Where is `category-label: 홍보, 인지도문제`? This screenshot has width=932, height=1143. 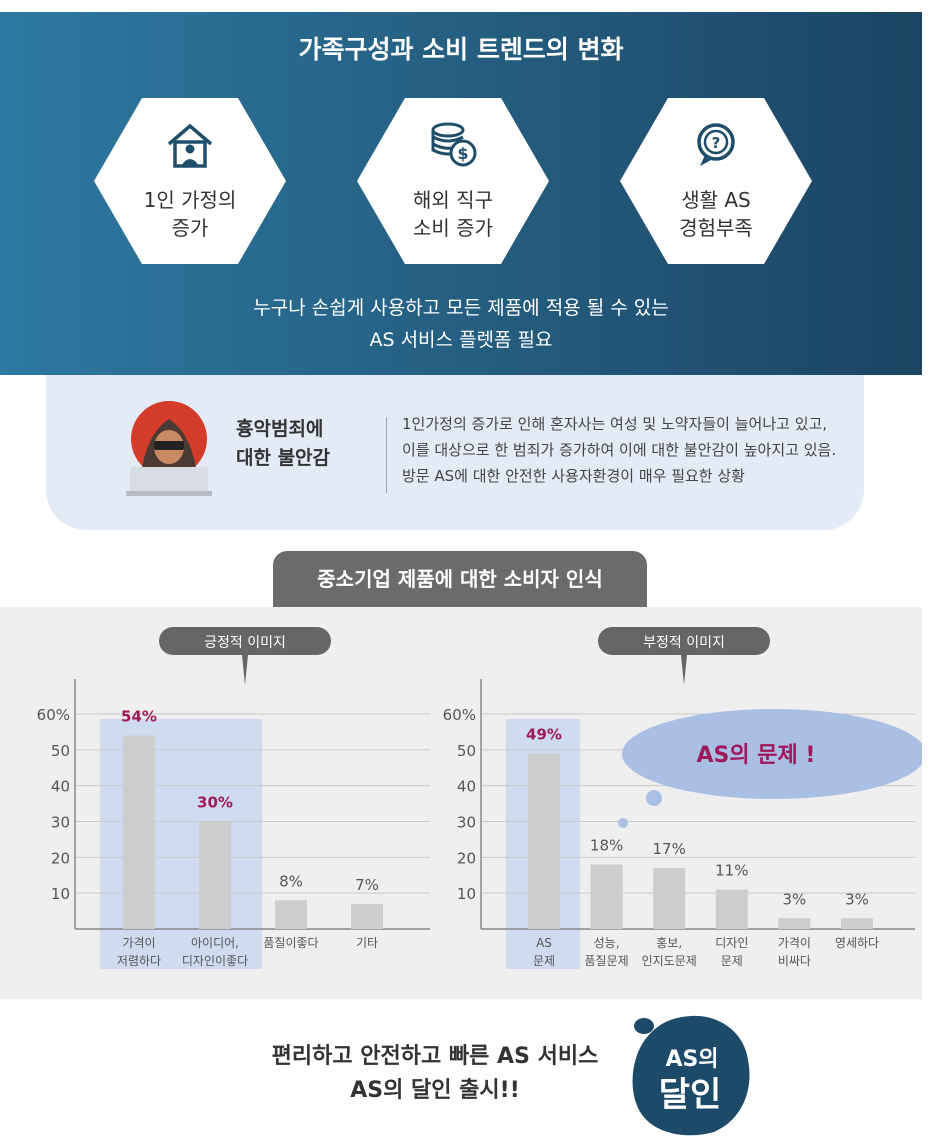 category-label: 홍보, 인지도문제 is located at coordinates (669, 952).